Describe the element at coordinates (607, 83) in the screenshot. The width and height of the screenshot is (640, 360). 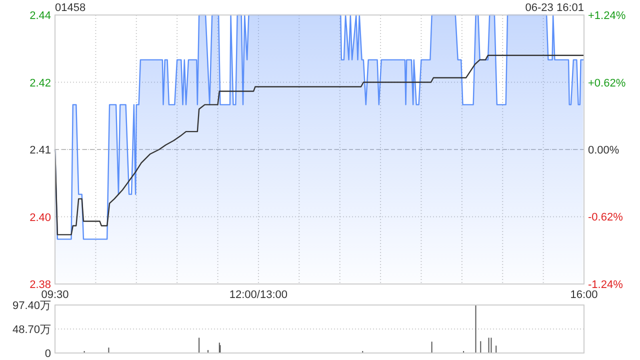
I see `y2-tick-label: +0.62%` at that location.